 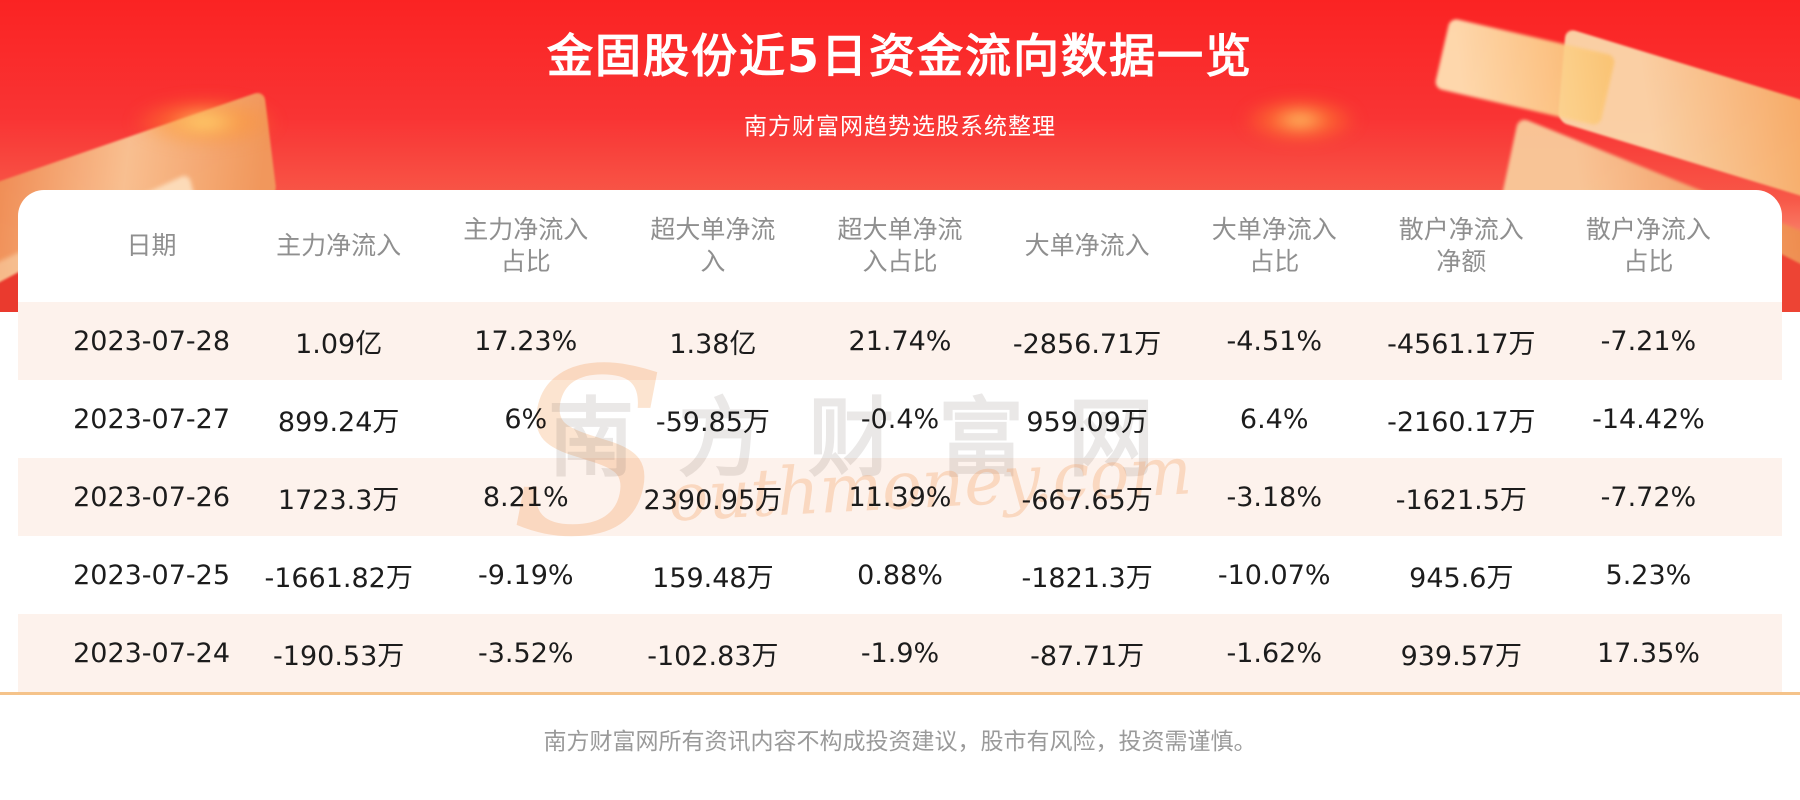 I want to click on date-cell: 2023-07-27, so click(x=152, y=419).